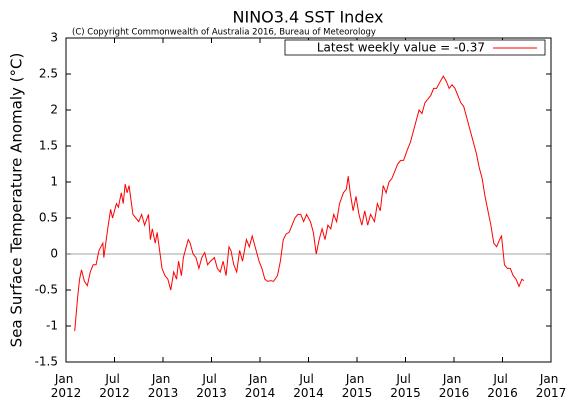  I want to click on x-tick-label: Jan 2015, so click(357, 386).